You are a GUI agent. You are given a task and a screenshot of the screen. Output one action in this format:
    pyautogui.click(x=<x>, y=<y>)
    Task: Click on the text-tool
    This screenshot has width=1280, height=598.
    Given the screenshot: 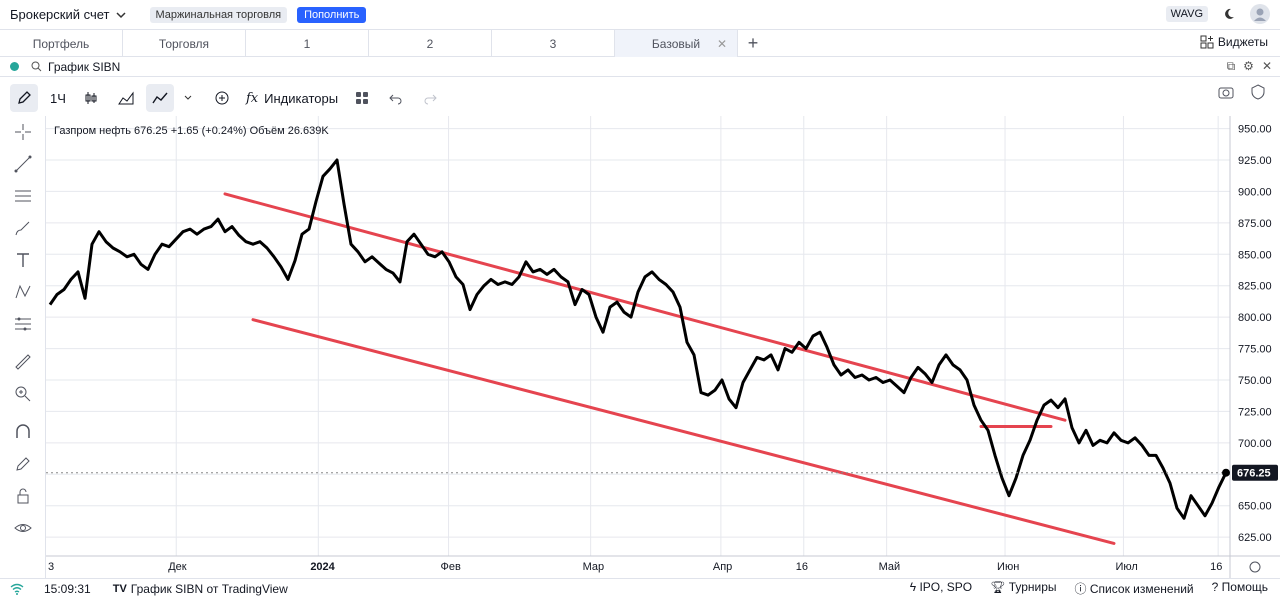 What is the action you would take?
    pyautogui.click(x=23, y=260)
    